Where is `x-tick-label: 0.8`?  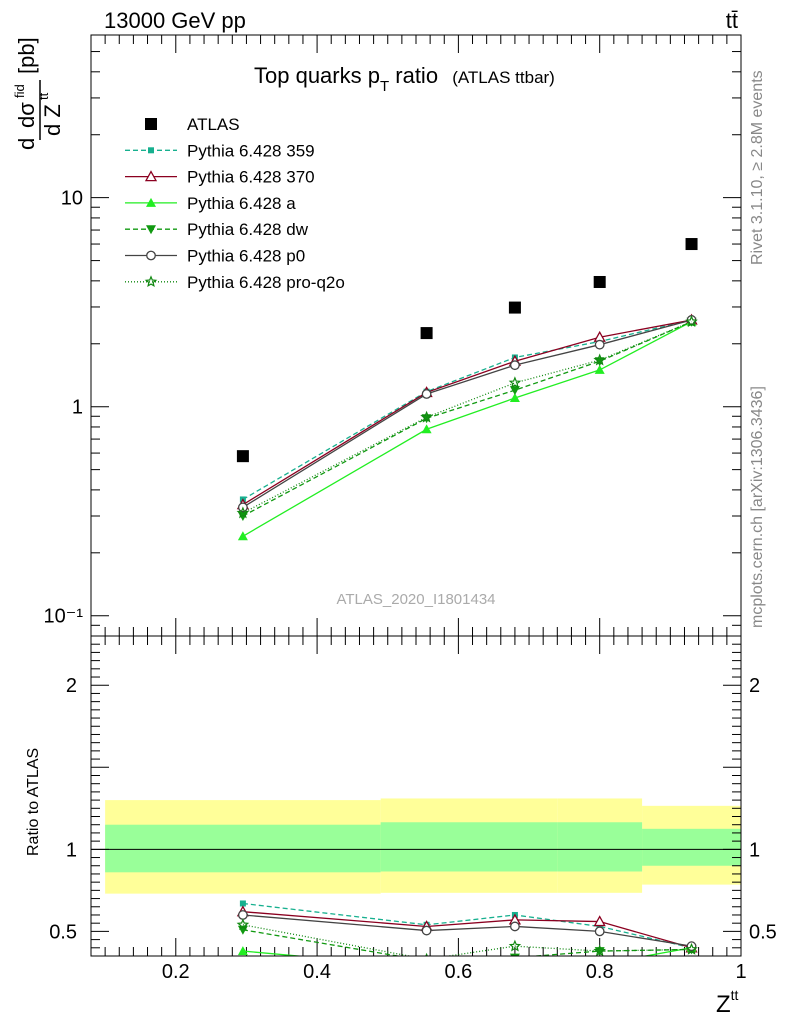 x-tick-label: 0.8 is located at coordinates (600, 972).